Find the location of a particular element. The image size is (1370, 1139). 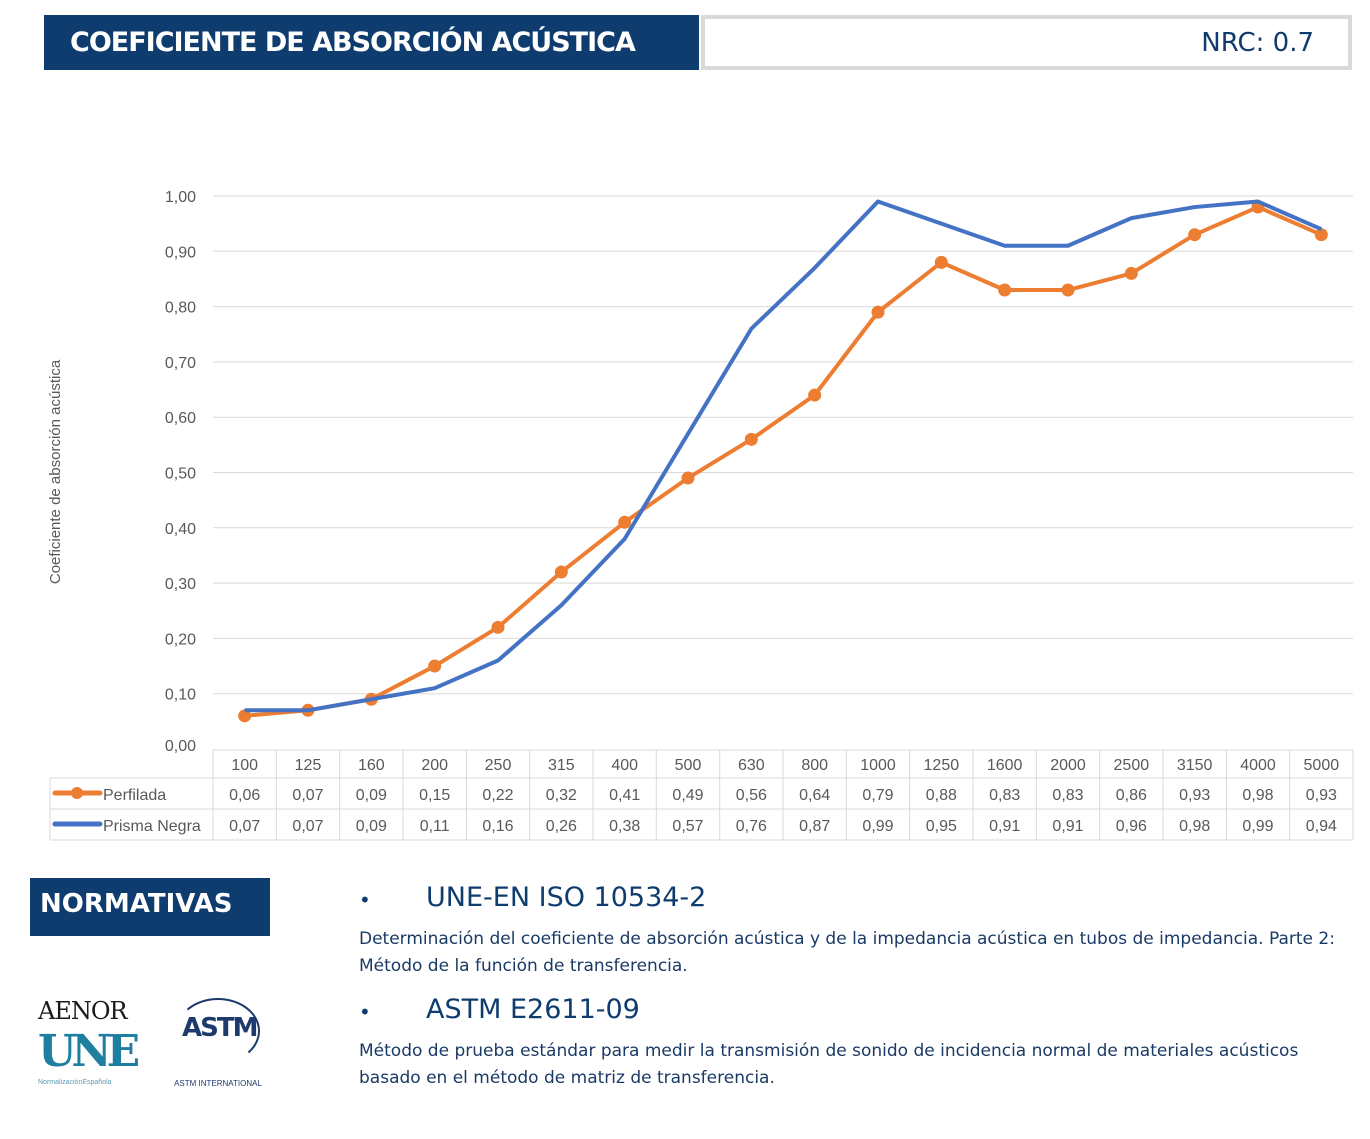

astm-text: ASTM is located at coordinates (220, 1028).